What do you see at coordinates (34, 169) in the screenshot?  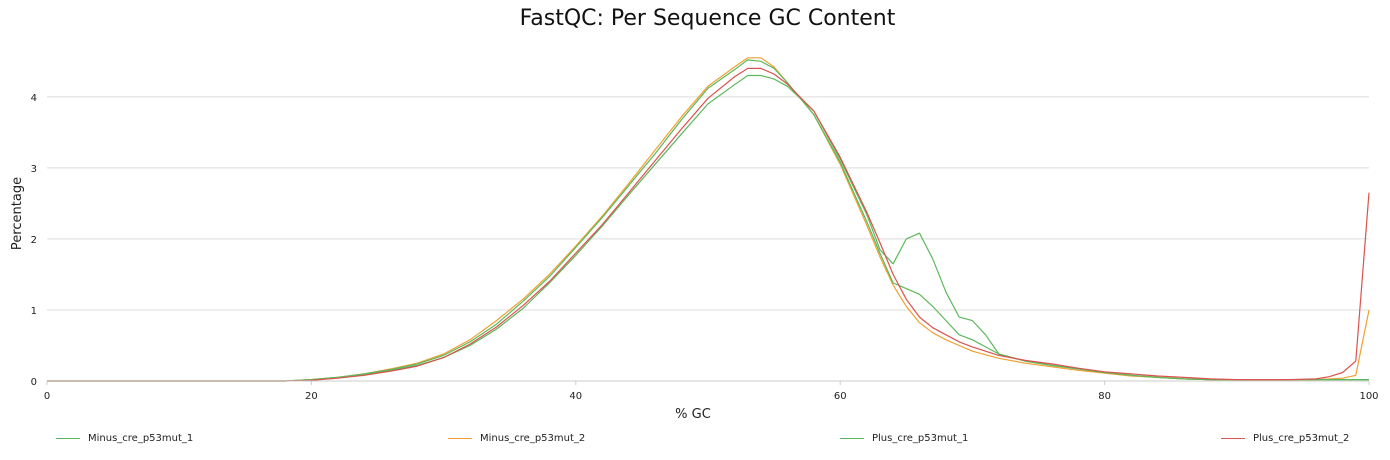 I see `y-tick-label: 3` at bounding box center [34, 169].